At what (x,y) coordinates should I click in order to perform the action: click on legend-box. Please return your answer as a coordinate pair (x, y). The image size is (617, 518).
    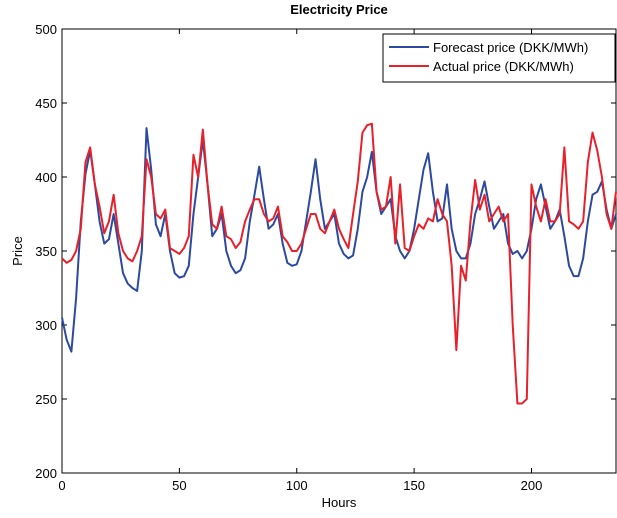
    Looking at the image, I should click on (499, 58).